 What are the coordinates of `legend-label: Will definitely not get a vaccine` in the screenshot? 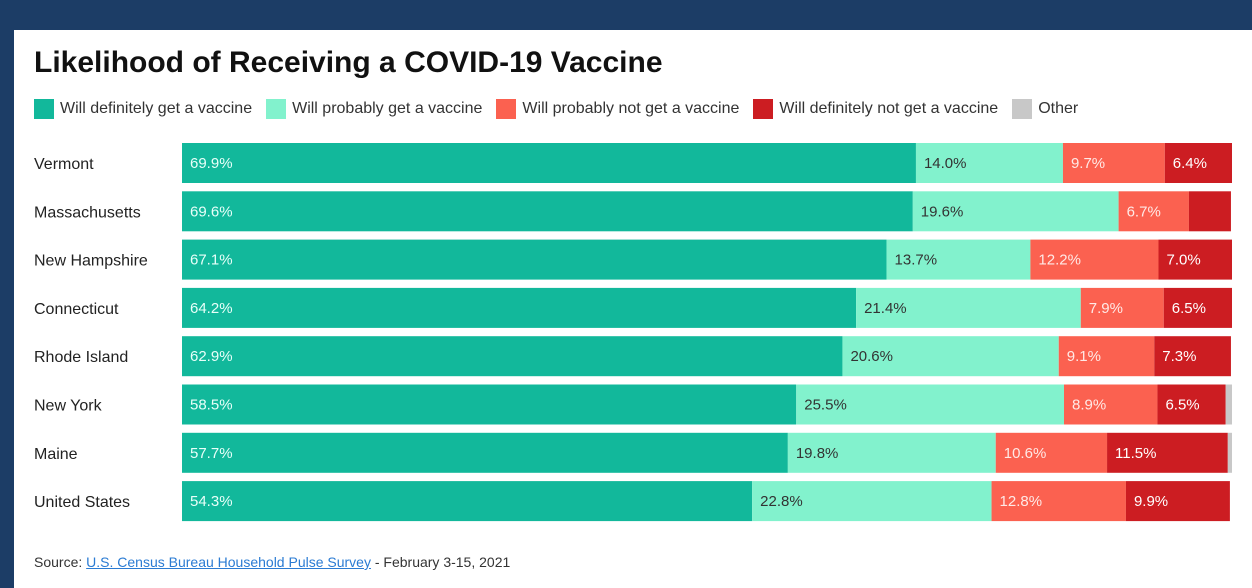 It's located at (889, 108).